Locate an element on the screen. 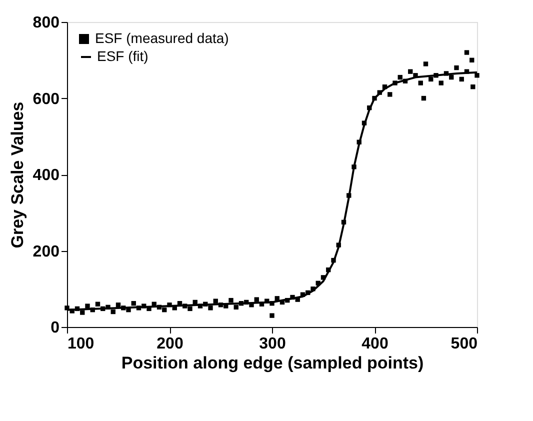 This screenshot has height=421, width=533. y-tick-label: 800 is located at coordinates (46, 23).